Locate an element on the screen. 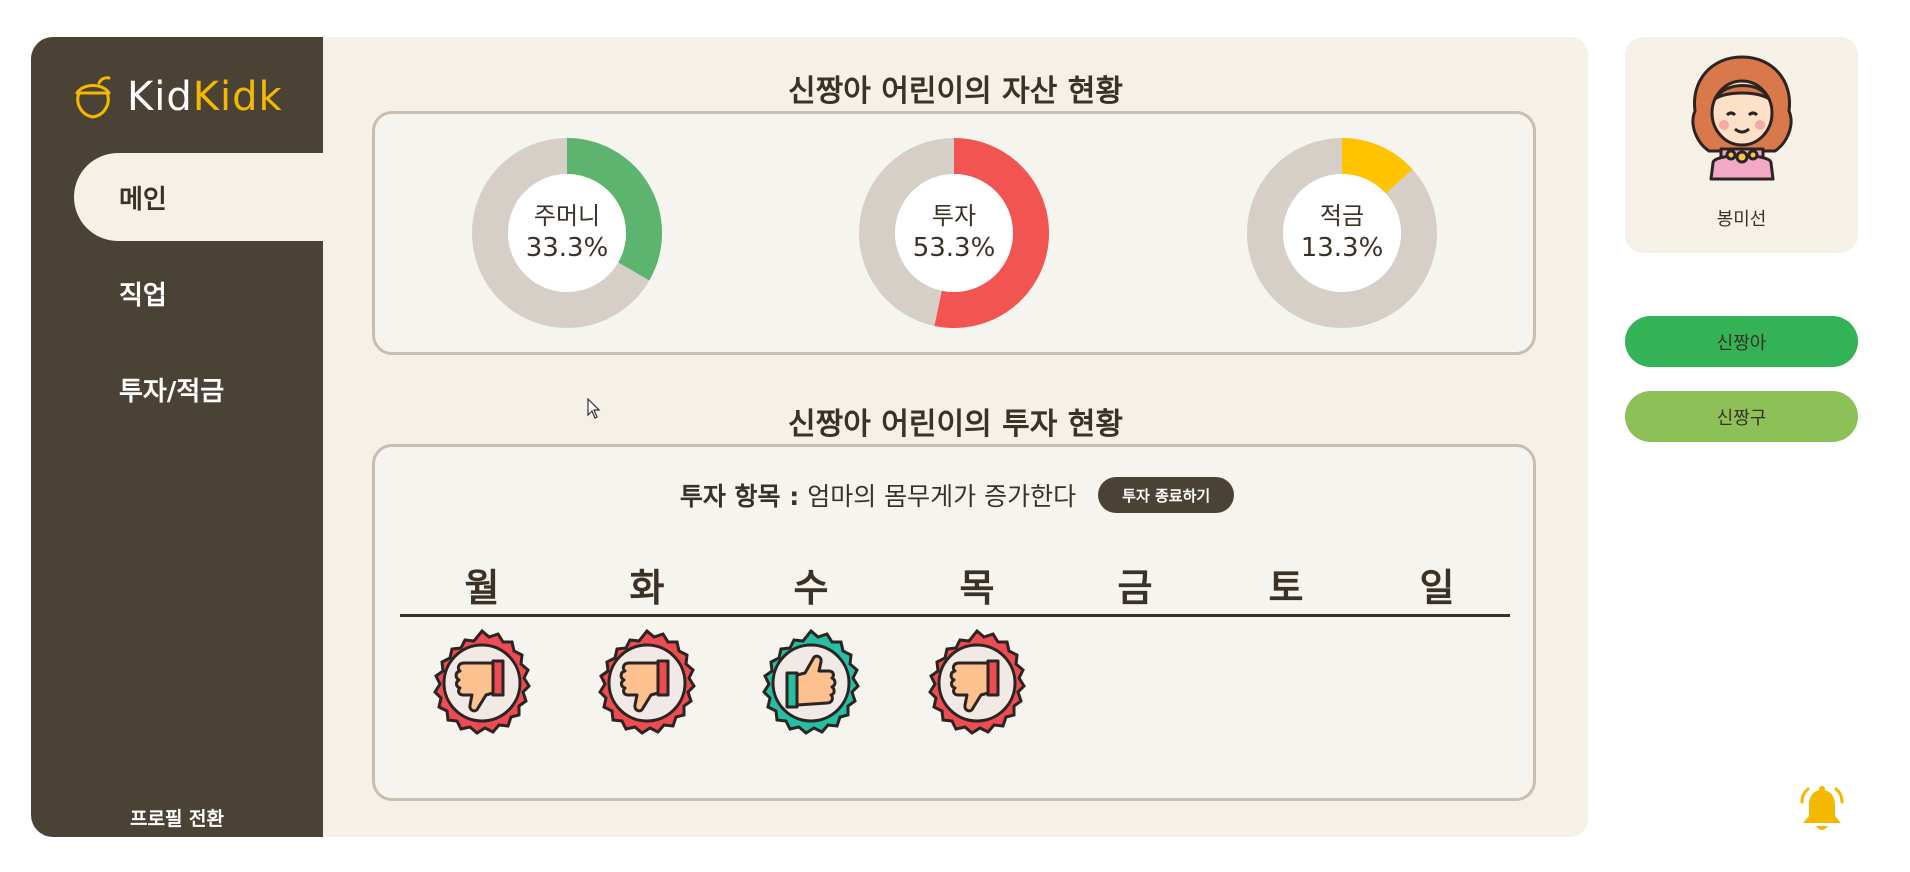 This screenshot has height=872, width=1910. sidebar-item-label: 메인 is located at coordinates (143, 199).